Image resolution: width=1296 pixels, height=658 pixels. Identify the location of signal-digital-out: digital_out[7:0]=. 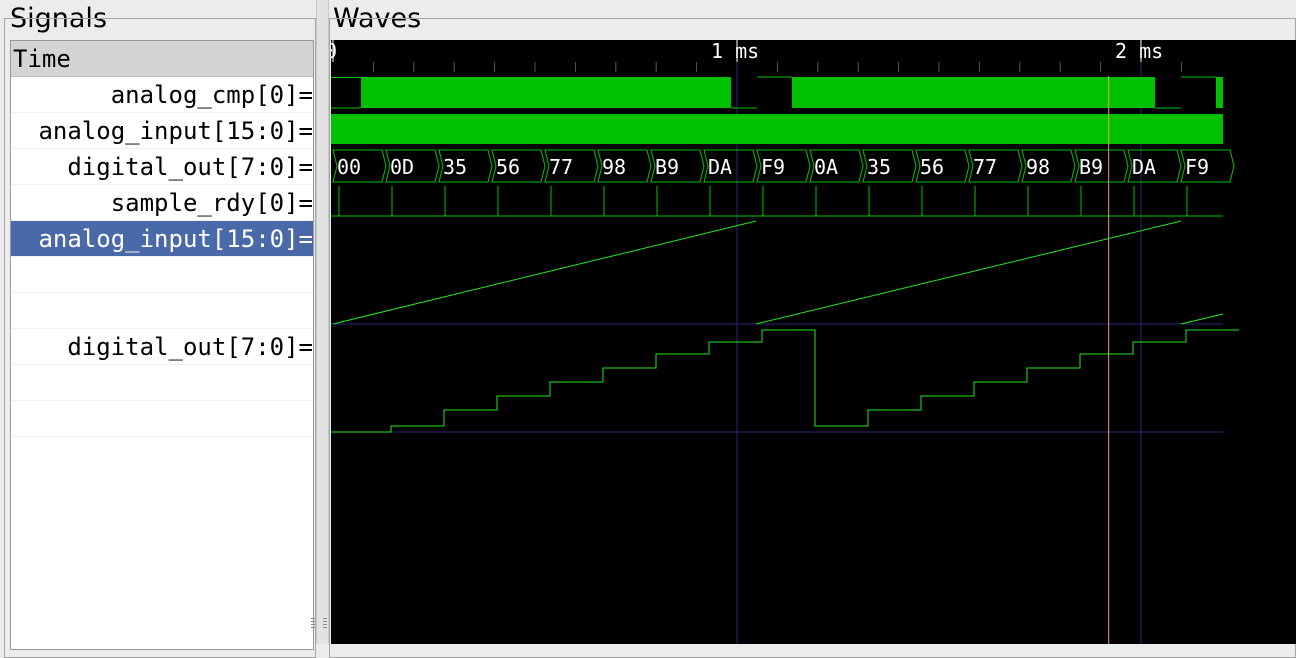
(162, 167).